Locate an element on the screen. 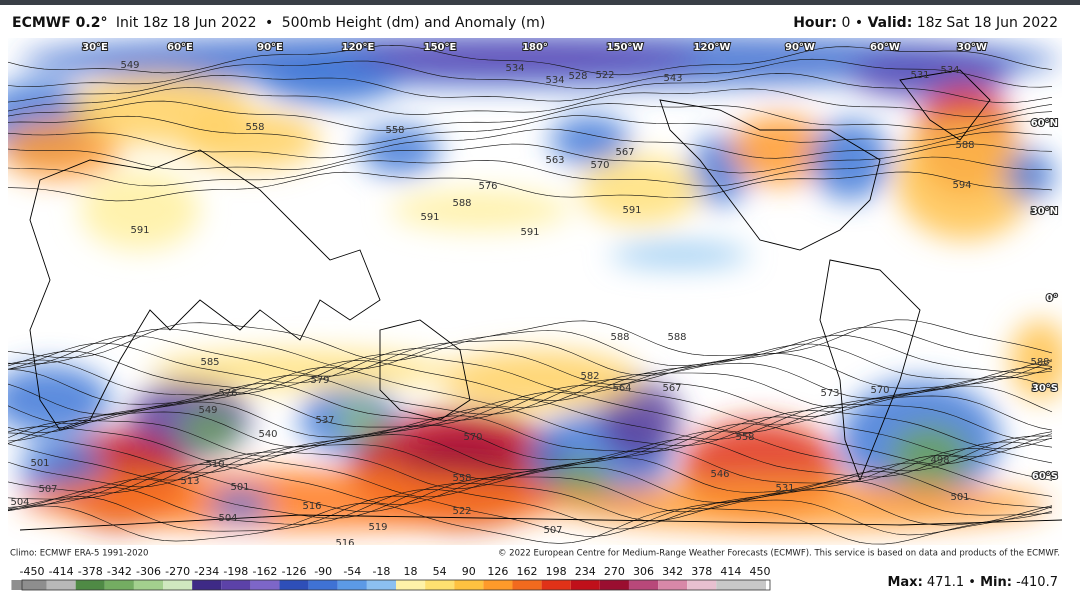  product: 500mb Height (dm) and Anomaly (m) is located at coordinates (414, 23).